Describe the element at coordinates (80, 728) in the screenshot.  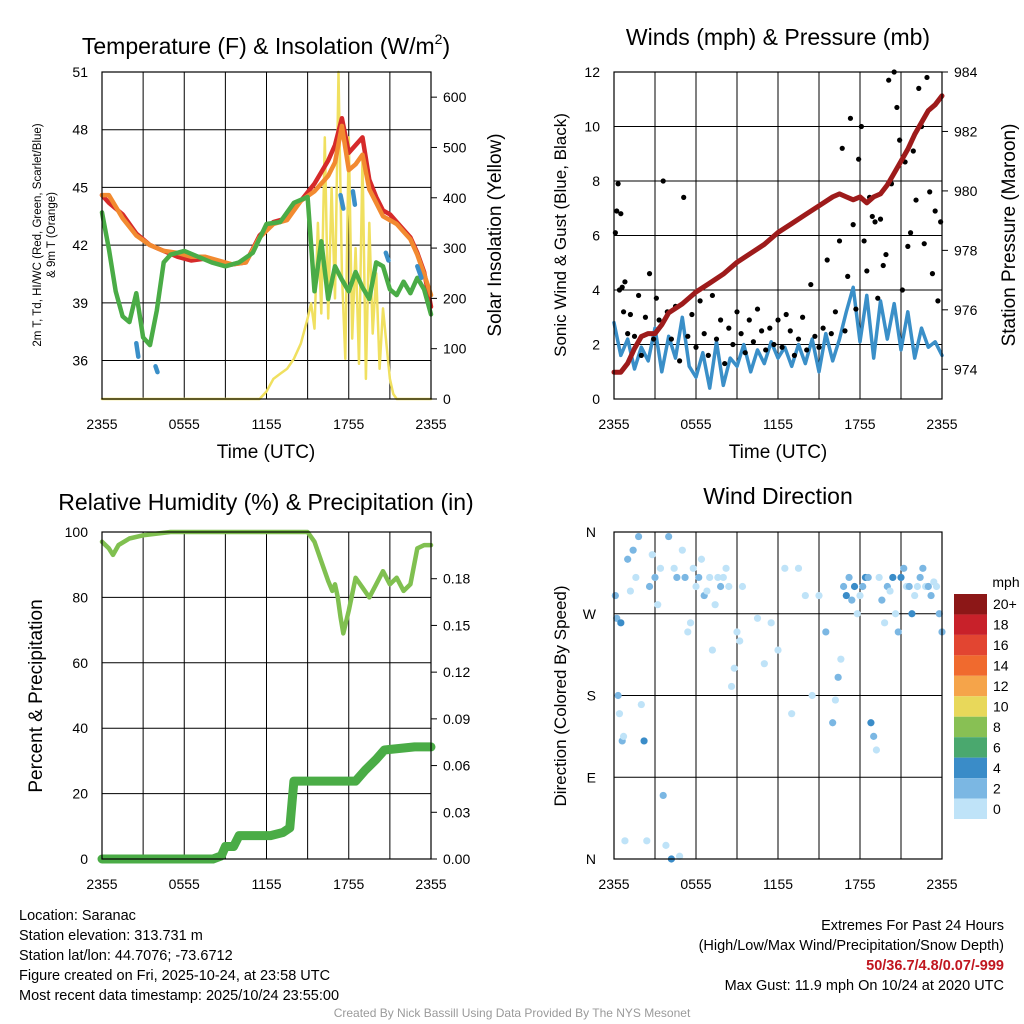
I see `humidity-y-tick-label: 40` at that location.